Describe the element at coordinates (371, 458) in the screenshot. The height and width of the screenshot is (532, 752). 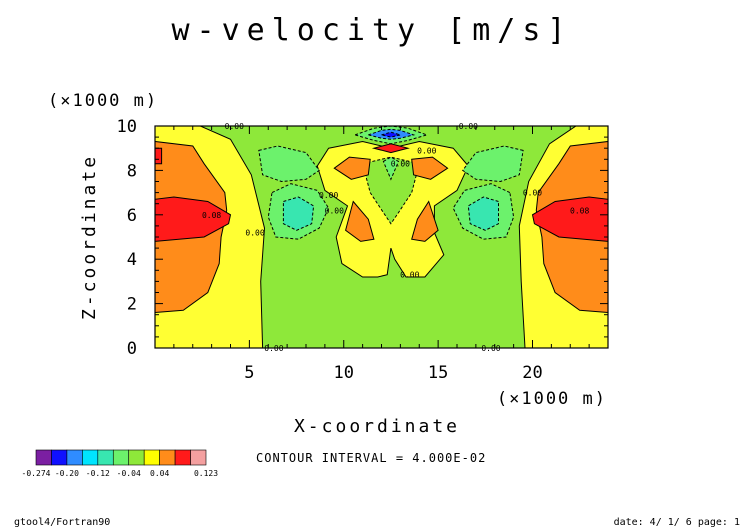
I see `contour-interval: CONTOUR INTERVAL = 4.000E-02` at that location.